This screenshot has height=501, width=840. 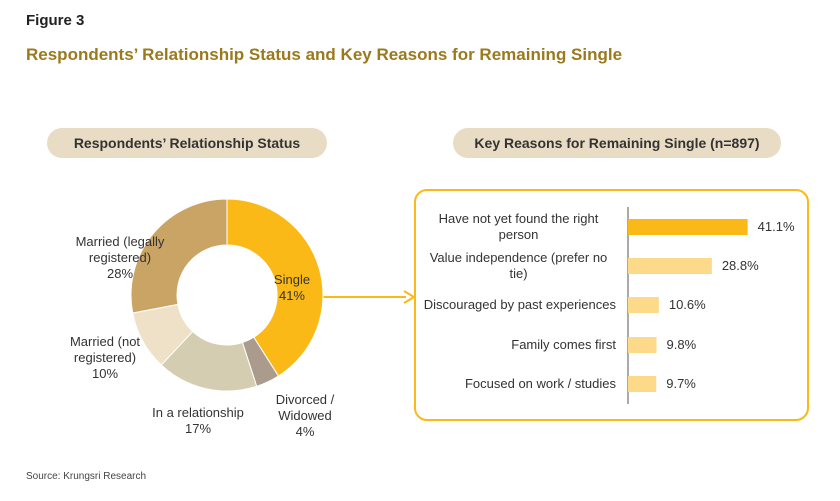 What do you see at coordinates (409, 297) in the screenshot?
I see `arrow-head` at bounding box center [409, 297].